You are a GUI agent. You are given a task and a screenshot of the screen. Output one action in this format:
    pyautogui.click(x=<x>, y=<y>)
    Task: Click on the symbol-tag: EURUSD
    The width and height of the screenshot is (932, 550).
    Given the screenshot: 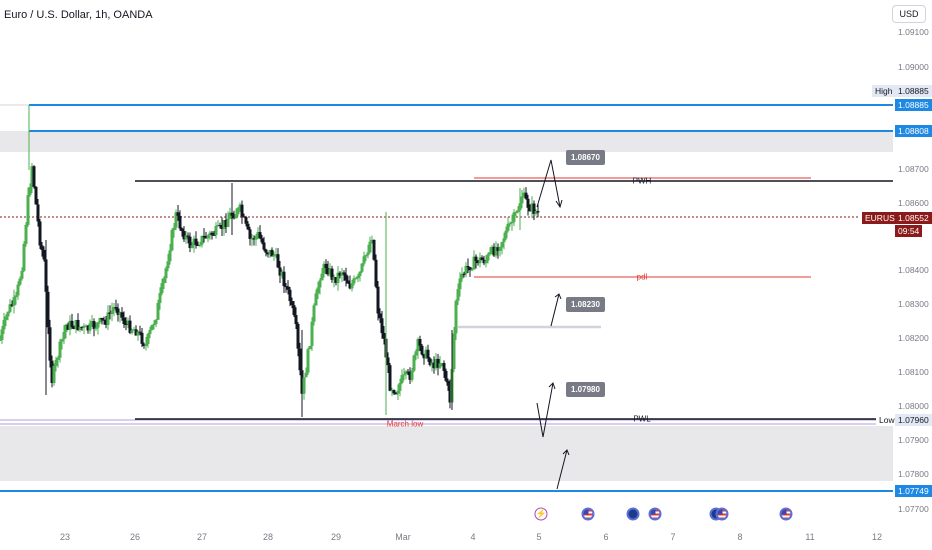 What is the action you would take?
    pyautogui.click(x=883, y=218)
    